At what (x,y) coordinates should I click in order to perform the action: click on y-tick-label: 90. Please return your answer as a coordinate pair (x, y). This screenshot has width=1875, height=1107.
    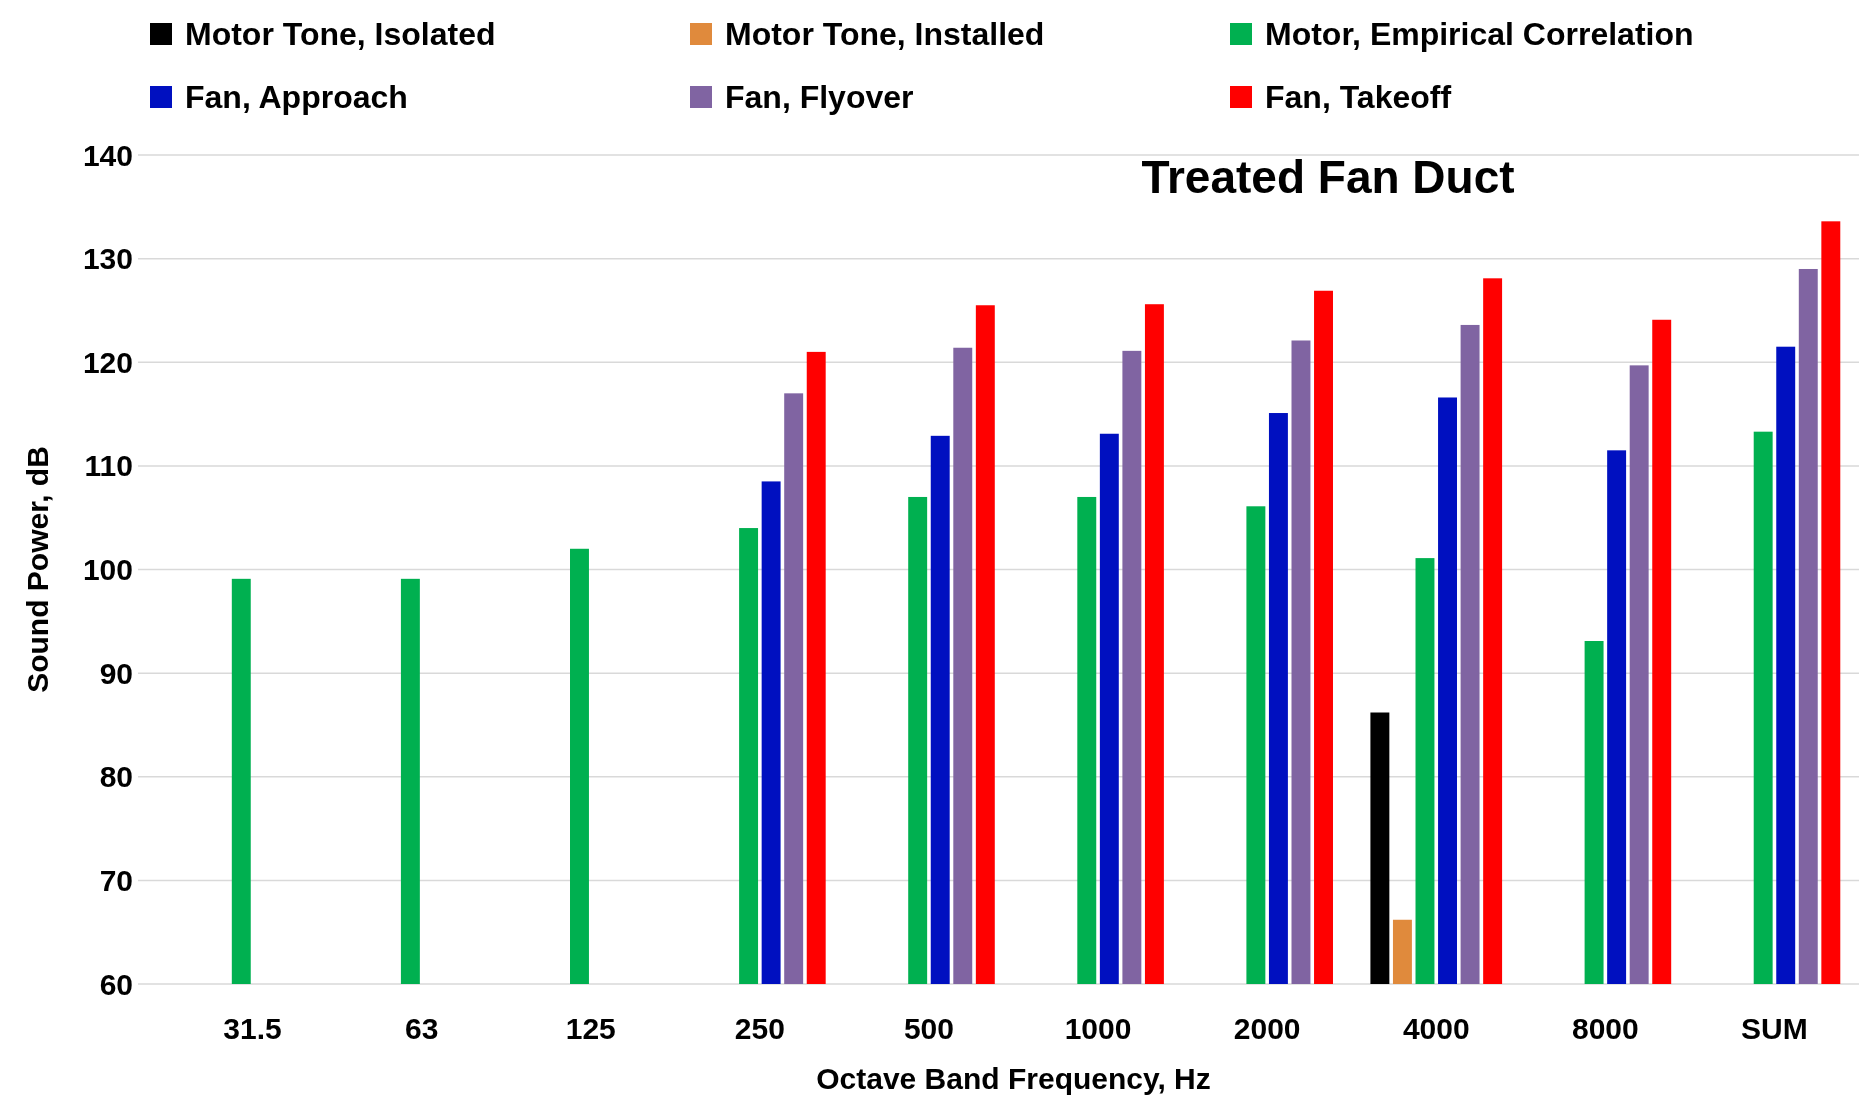
    Looking at the image, I should click on (116, 673).